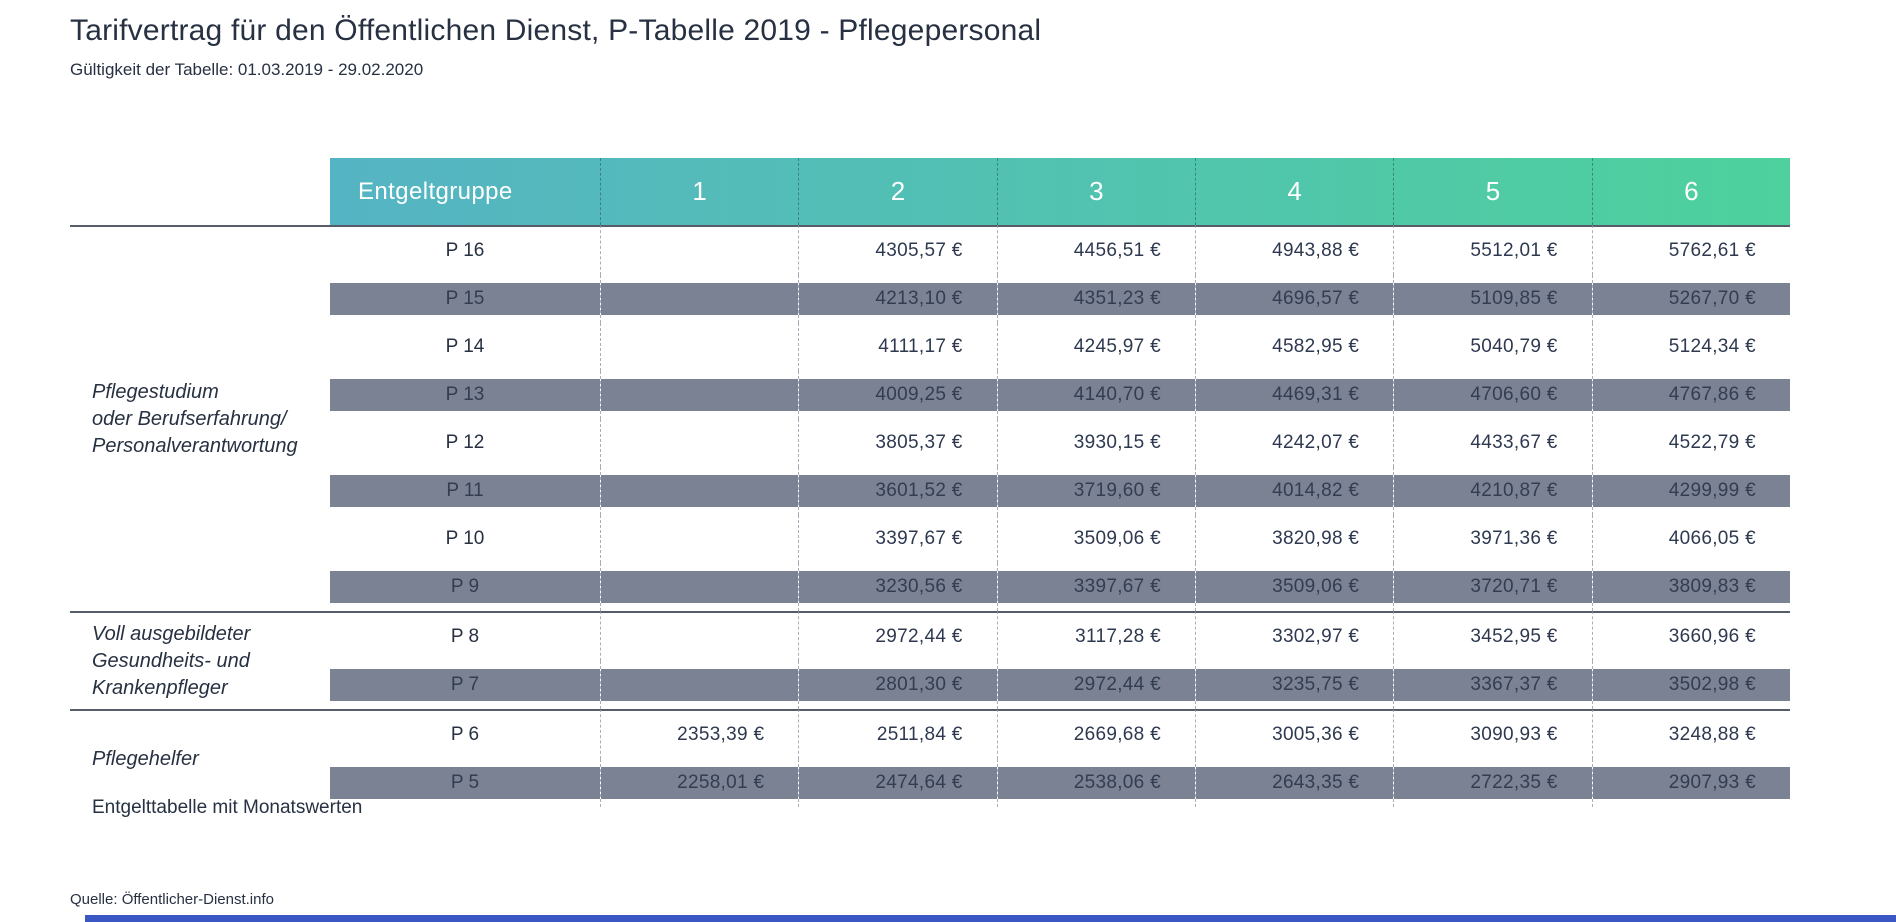  I want to click on value-cell: 4767,86 €, so click(1690, 395).